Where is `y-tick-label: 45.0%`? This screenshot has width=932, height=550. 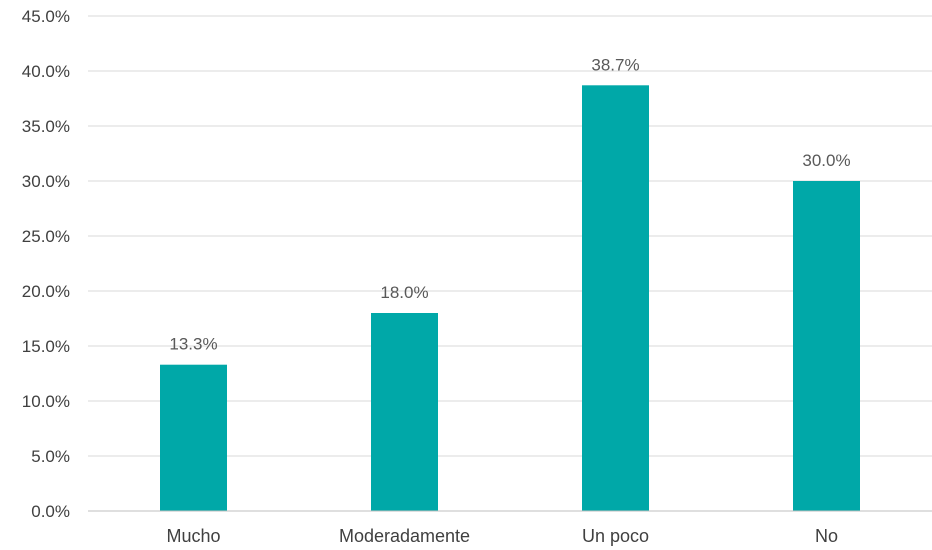 y-tick-label: 45.0% is located at coordinates (46, 16).